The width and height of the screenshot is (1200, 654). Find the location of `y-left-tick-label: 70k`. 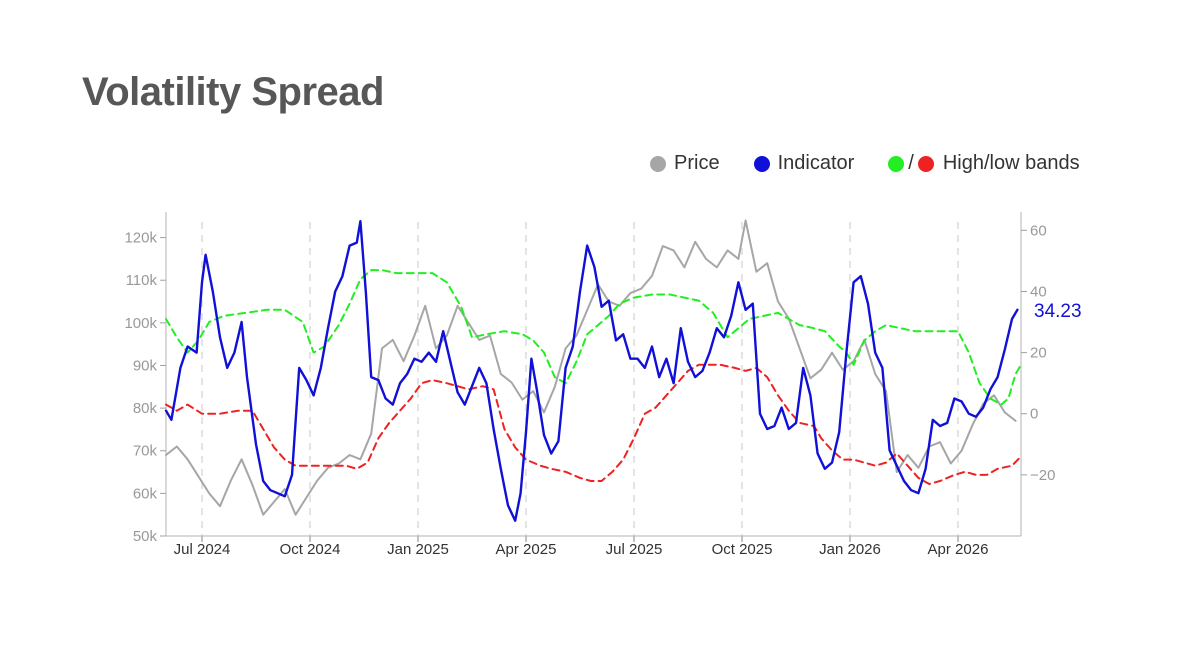

y-left-tick-label: 70k is located at coordinates (145, 451).